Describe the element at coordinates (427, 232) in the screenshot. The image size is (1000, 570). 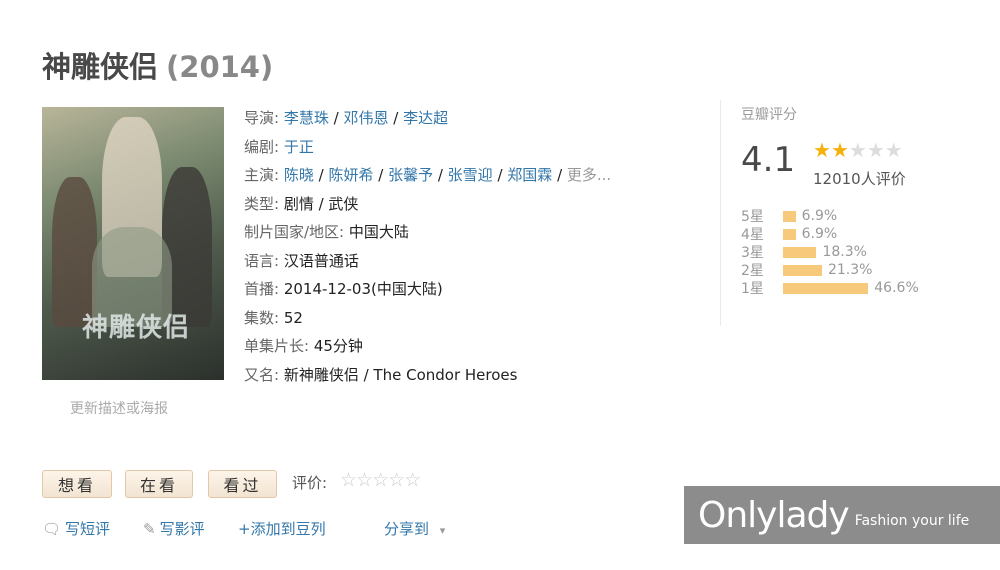
I see `country-row: 制片国家/地区: 中国大陆` at that location.